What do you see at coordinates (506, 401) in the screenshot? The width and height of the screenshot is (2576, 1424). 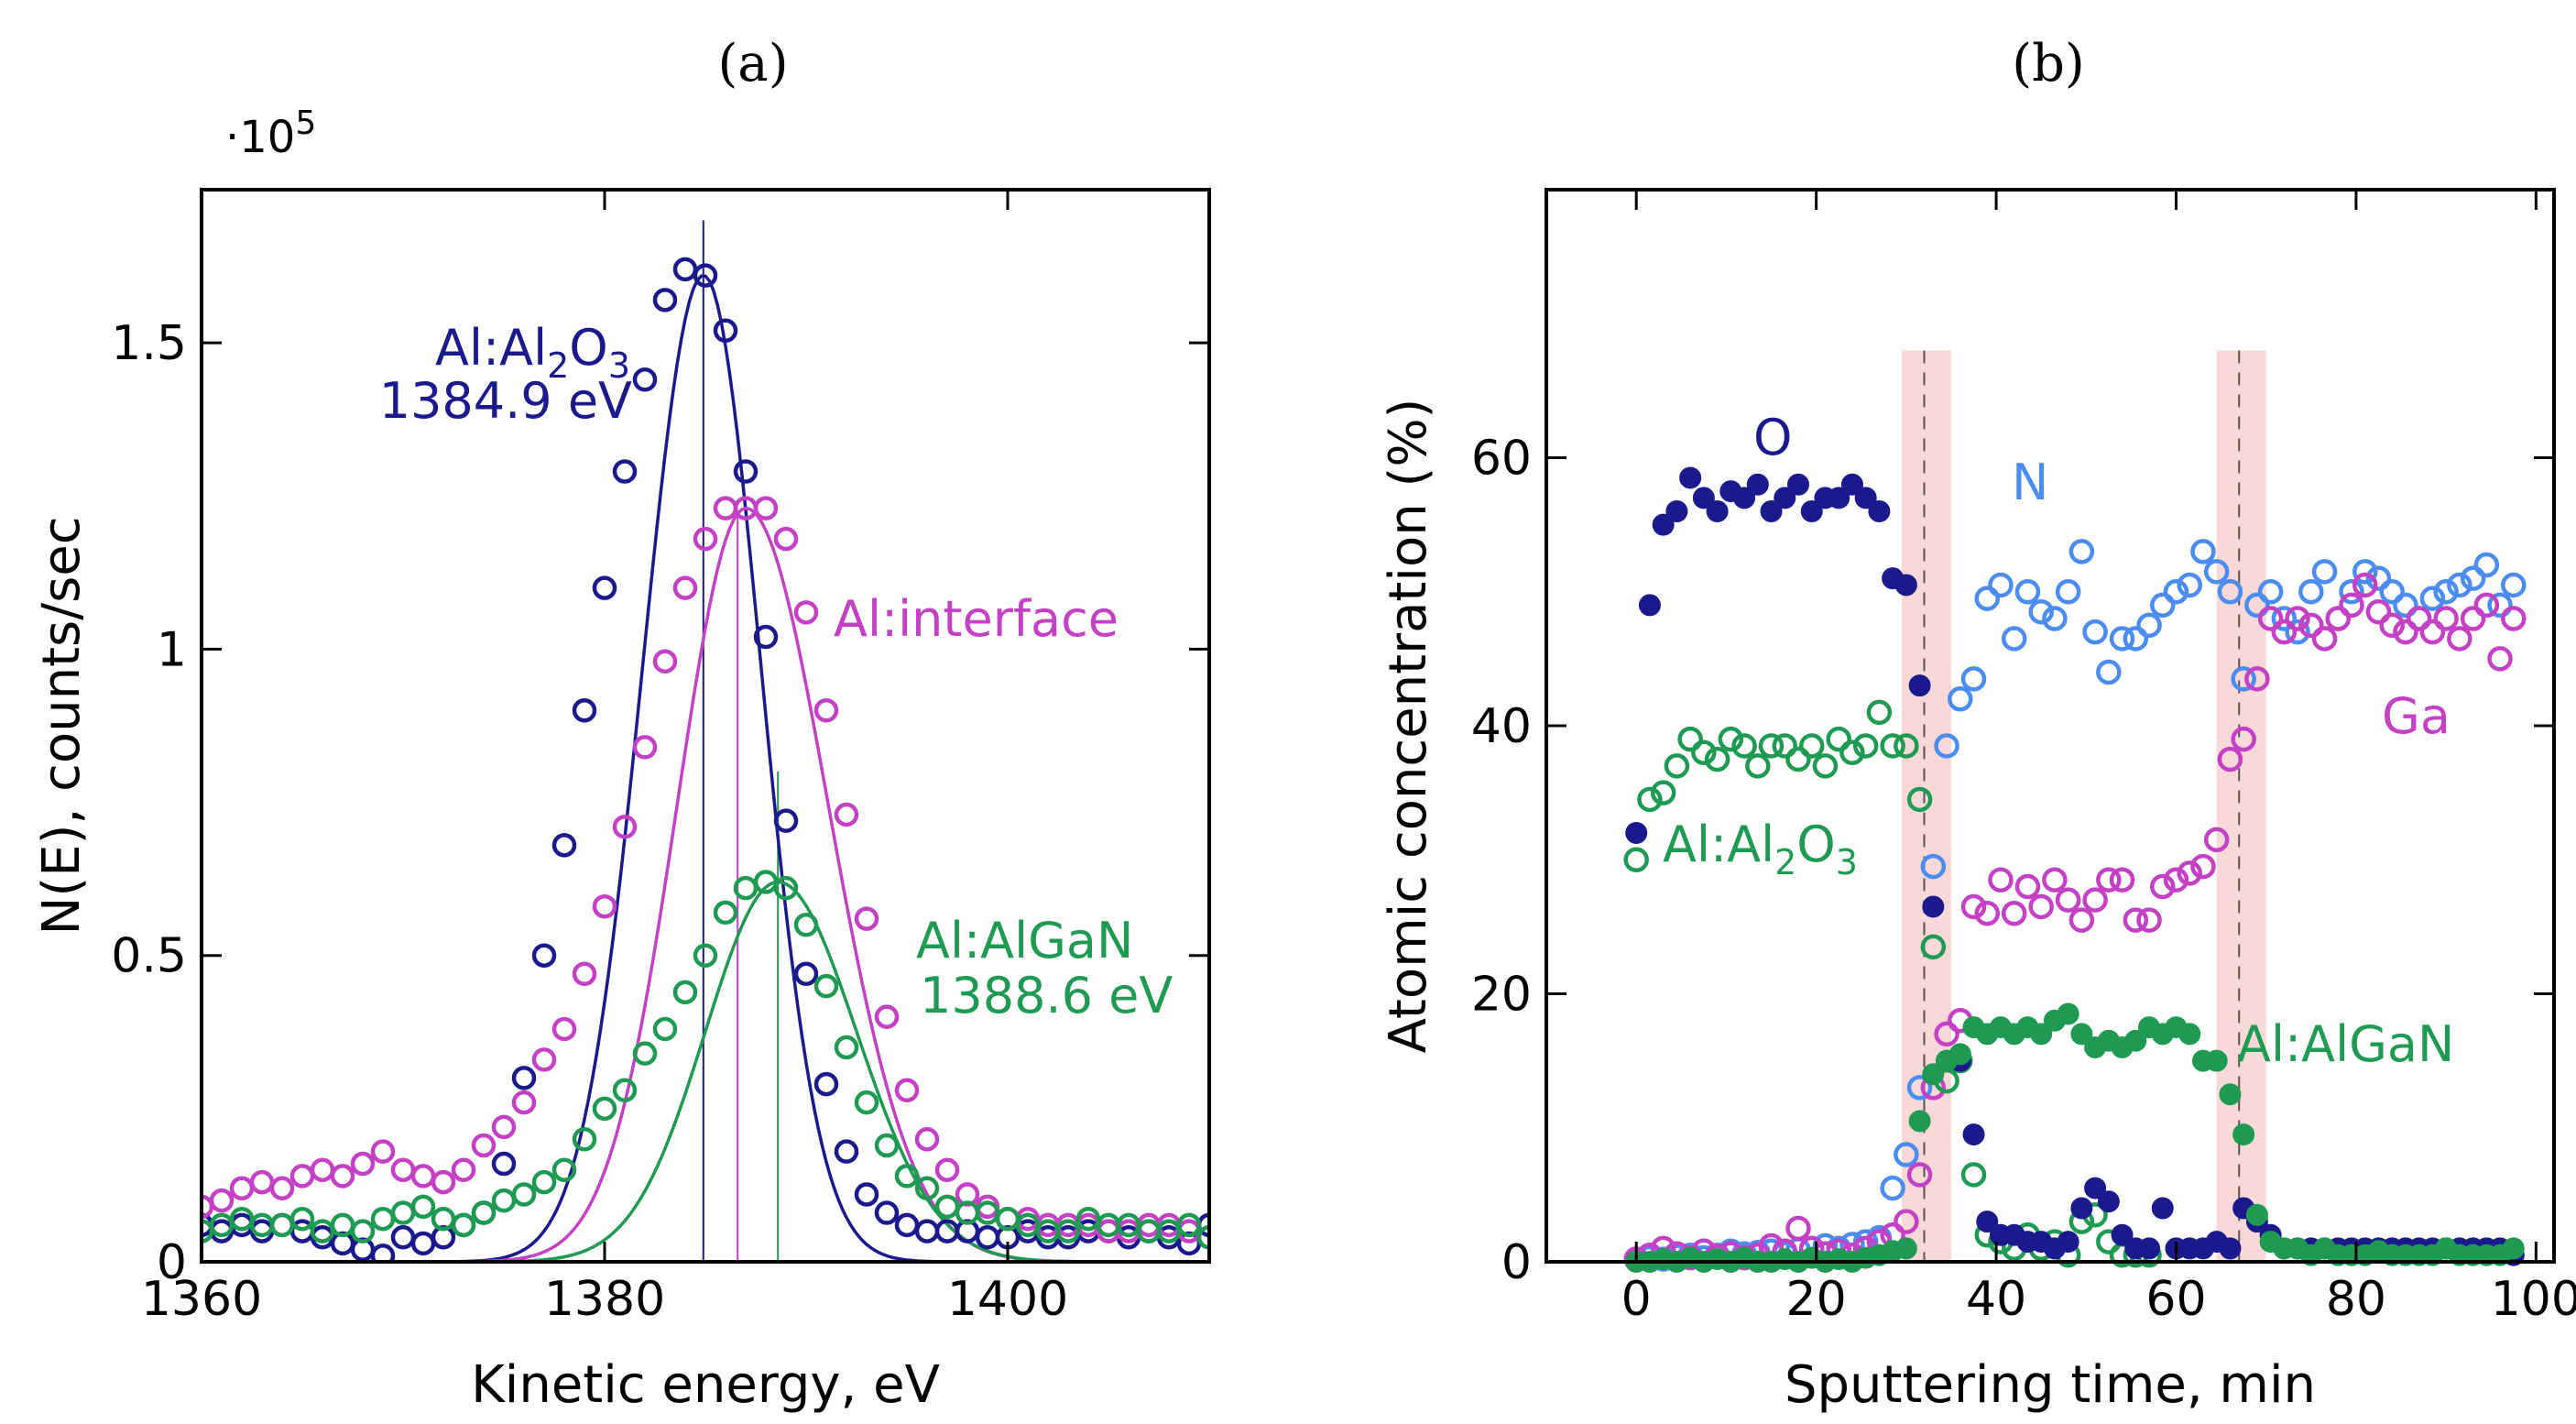 I see `label-al-al2o3-energy: 1384.9 eV` at bounding box center [506, 401].